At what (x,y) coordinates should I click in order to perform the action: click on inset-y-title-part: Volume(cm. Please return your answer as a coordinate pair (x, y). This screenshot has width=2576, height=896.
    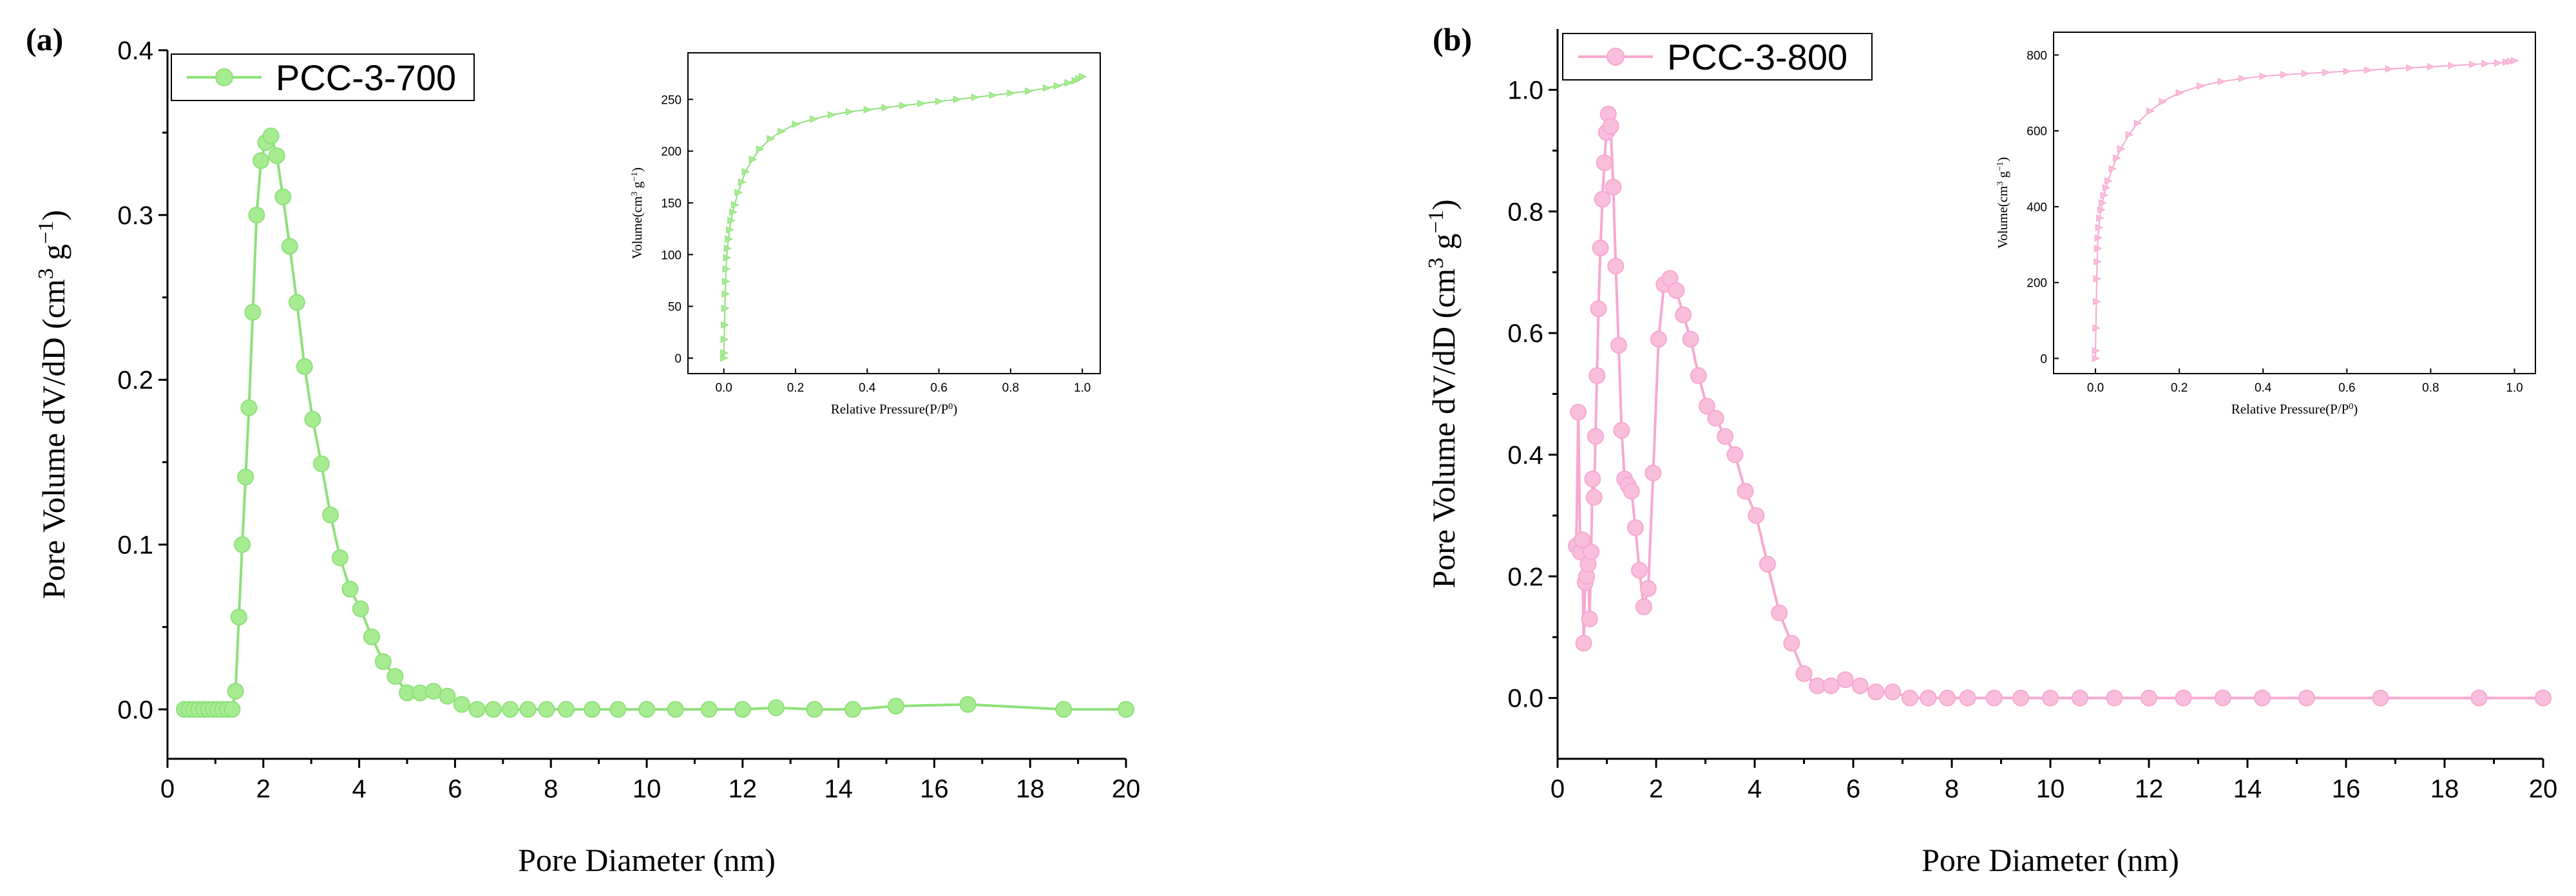
    Looking at the image, I should click on (637, 228).